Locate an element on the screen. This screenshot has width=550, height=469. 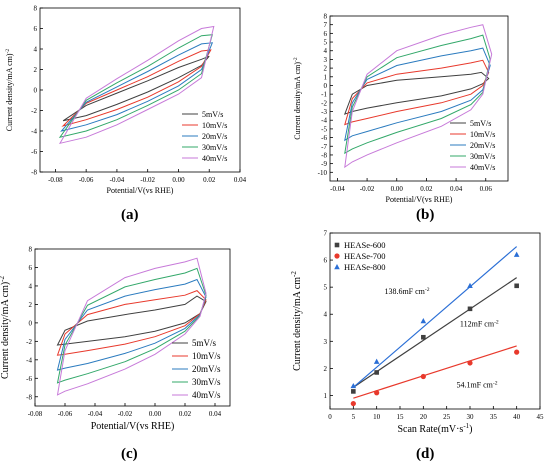
x-axis-label: Potential/V(vs RHE) is located at coordinates (140, 190).